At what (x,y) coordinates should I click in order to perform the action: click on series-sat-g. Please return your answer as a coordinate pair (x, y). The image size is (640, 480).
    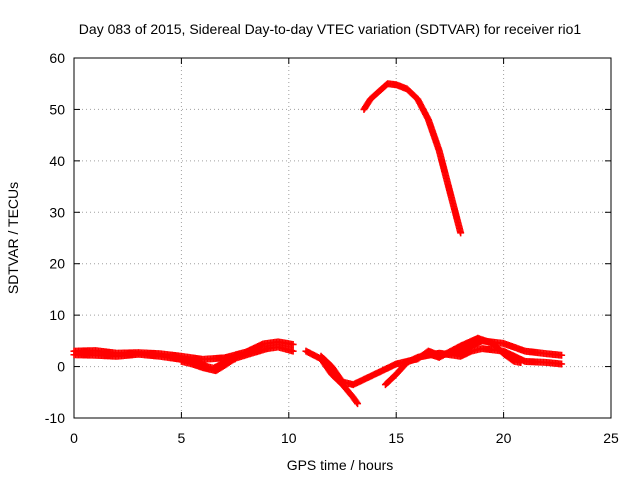
    Looking at the image, I should click on (474, 350).